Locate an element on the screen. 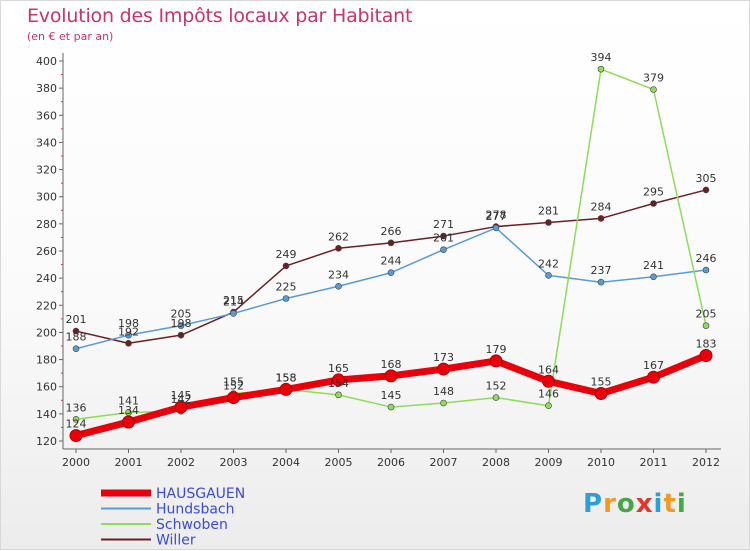 The width and height of the screenshot is (750, 551). x-tick-label: 2005 is located at coordinates (339, 462).